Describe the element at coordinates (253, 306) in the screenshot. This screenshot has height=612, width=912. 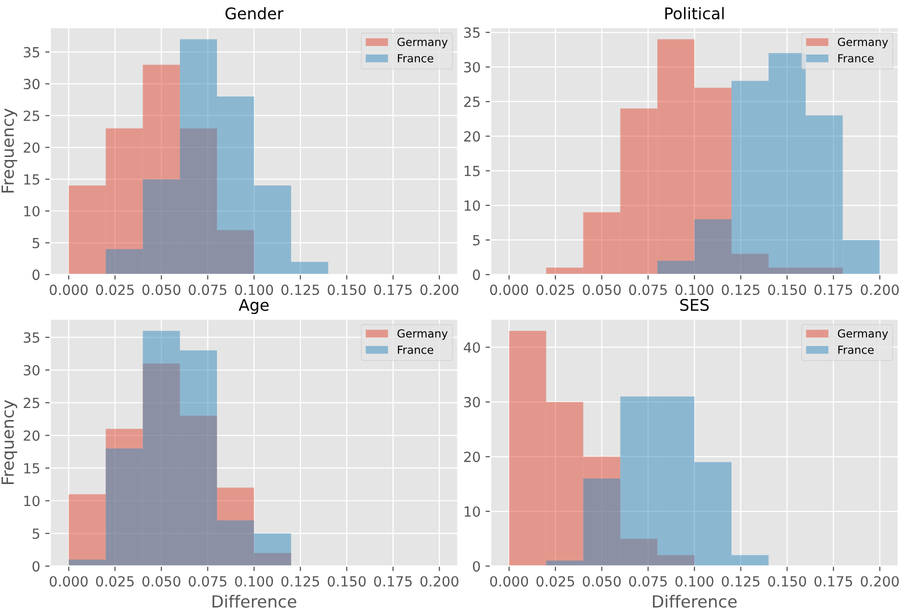
I see `chart-title: Age` at that location.